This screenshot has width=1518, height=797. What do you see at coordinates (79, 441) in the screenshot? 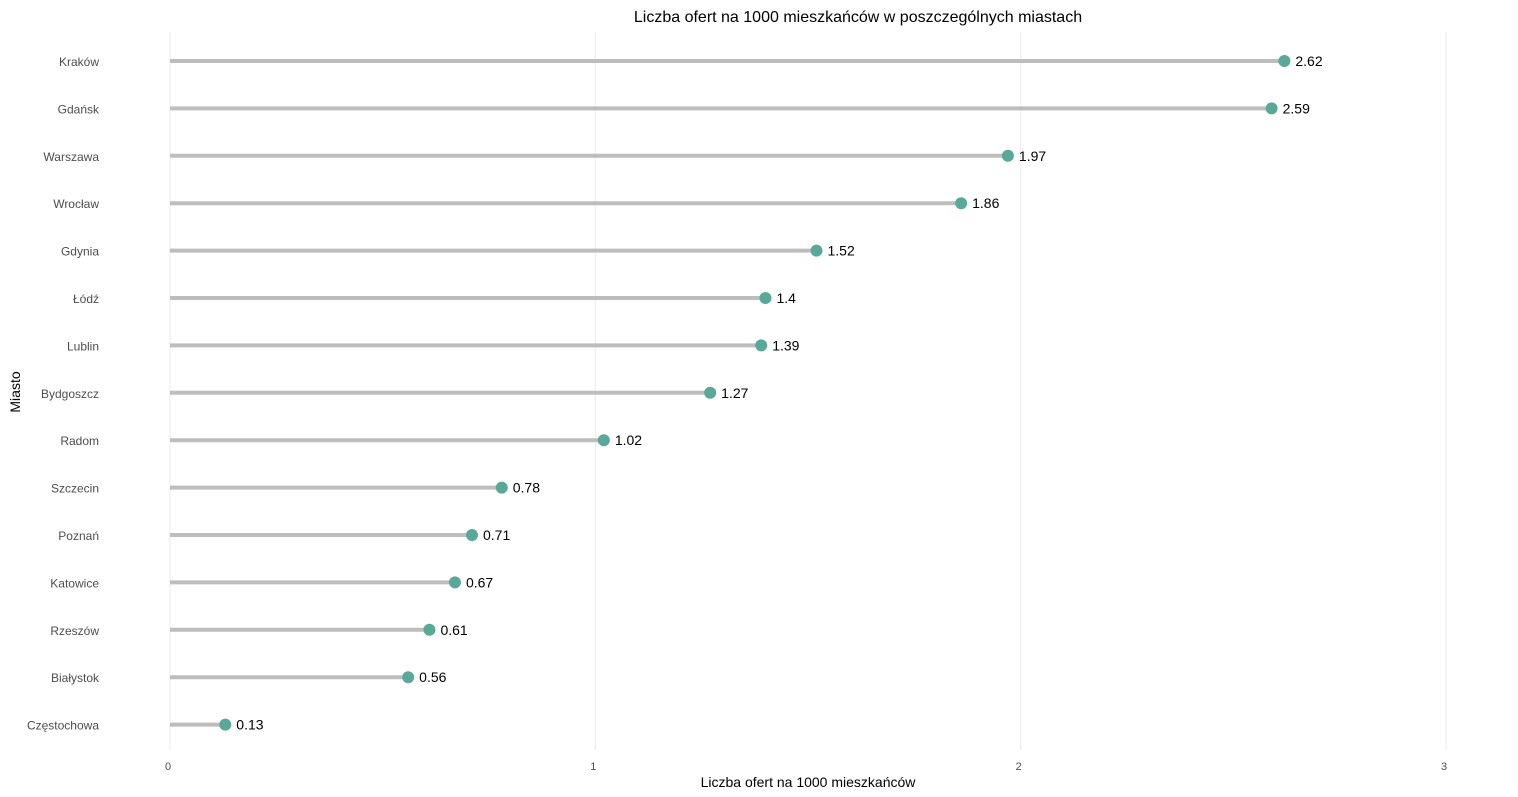
I see `category-label: Radom` at bounding box center [79, 441].